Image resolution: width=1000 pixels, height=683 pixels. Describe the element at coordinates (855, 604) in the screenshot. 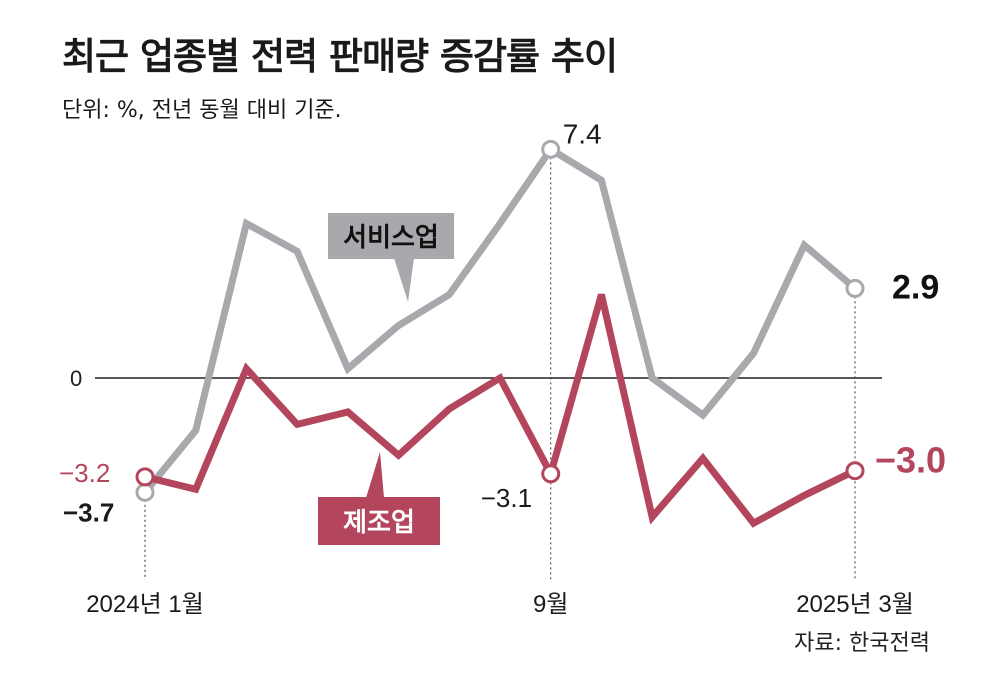

I see `x-tick-label-2: 2025년 3월` at that location.